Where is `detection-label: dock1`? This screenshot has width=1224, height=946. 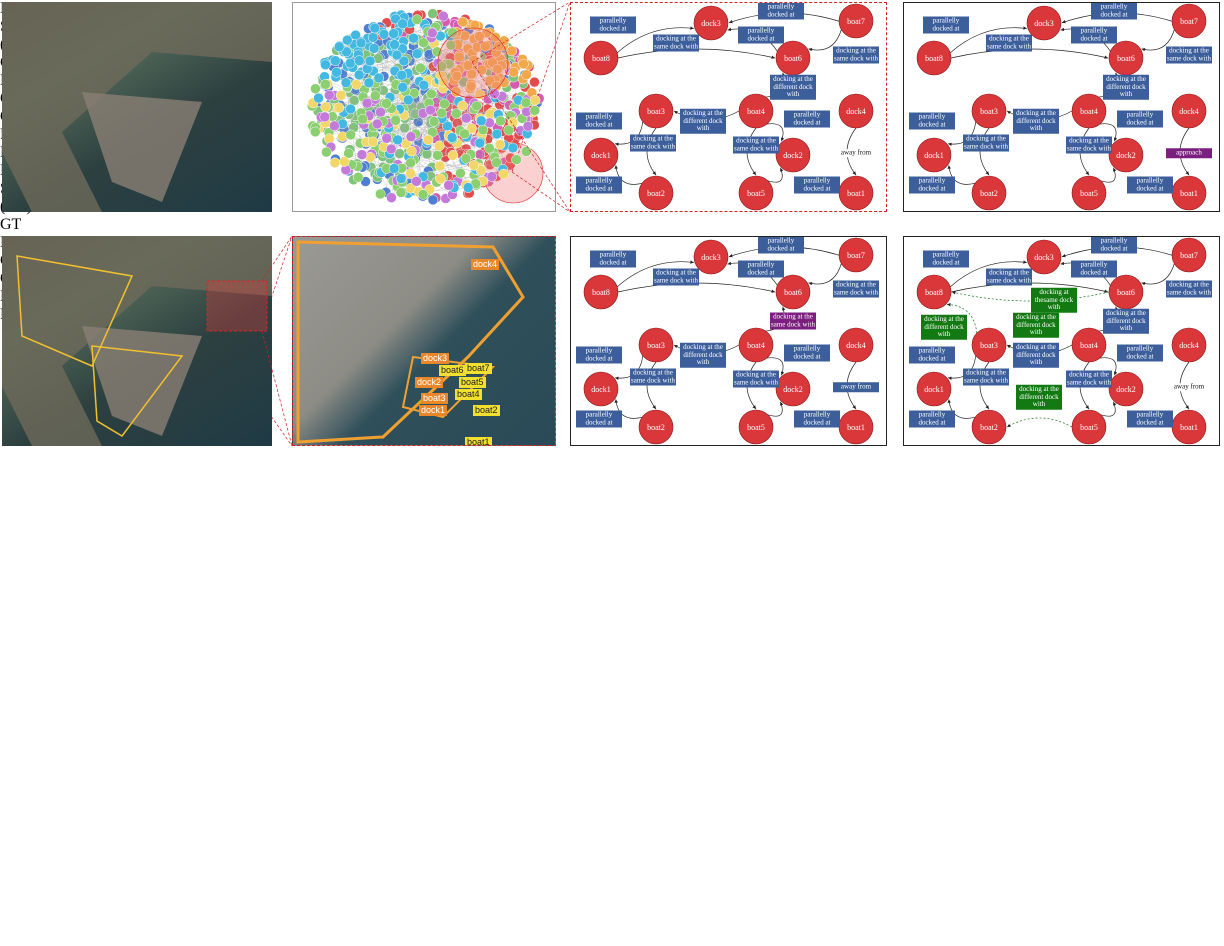
detection-label: dock1 is located at coordinates (433, 410).